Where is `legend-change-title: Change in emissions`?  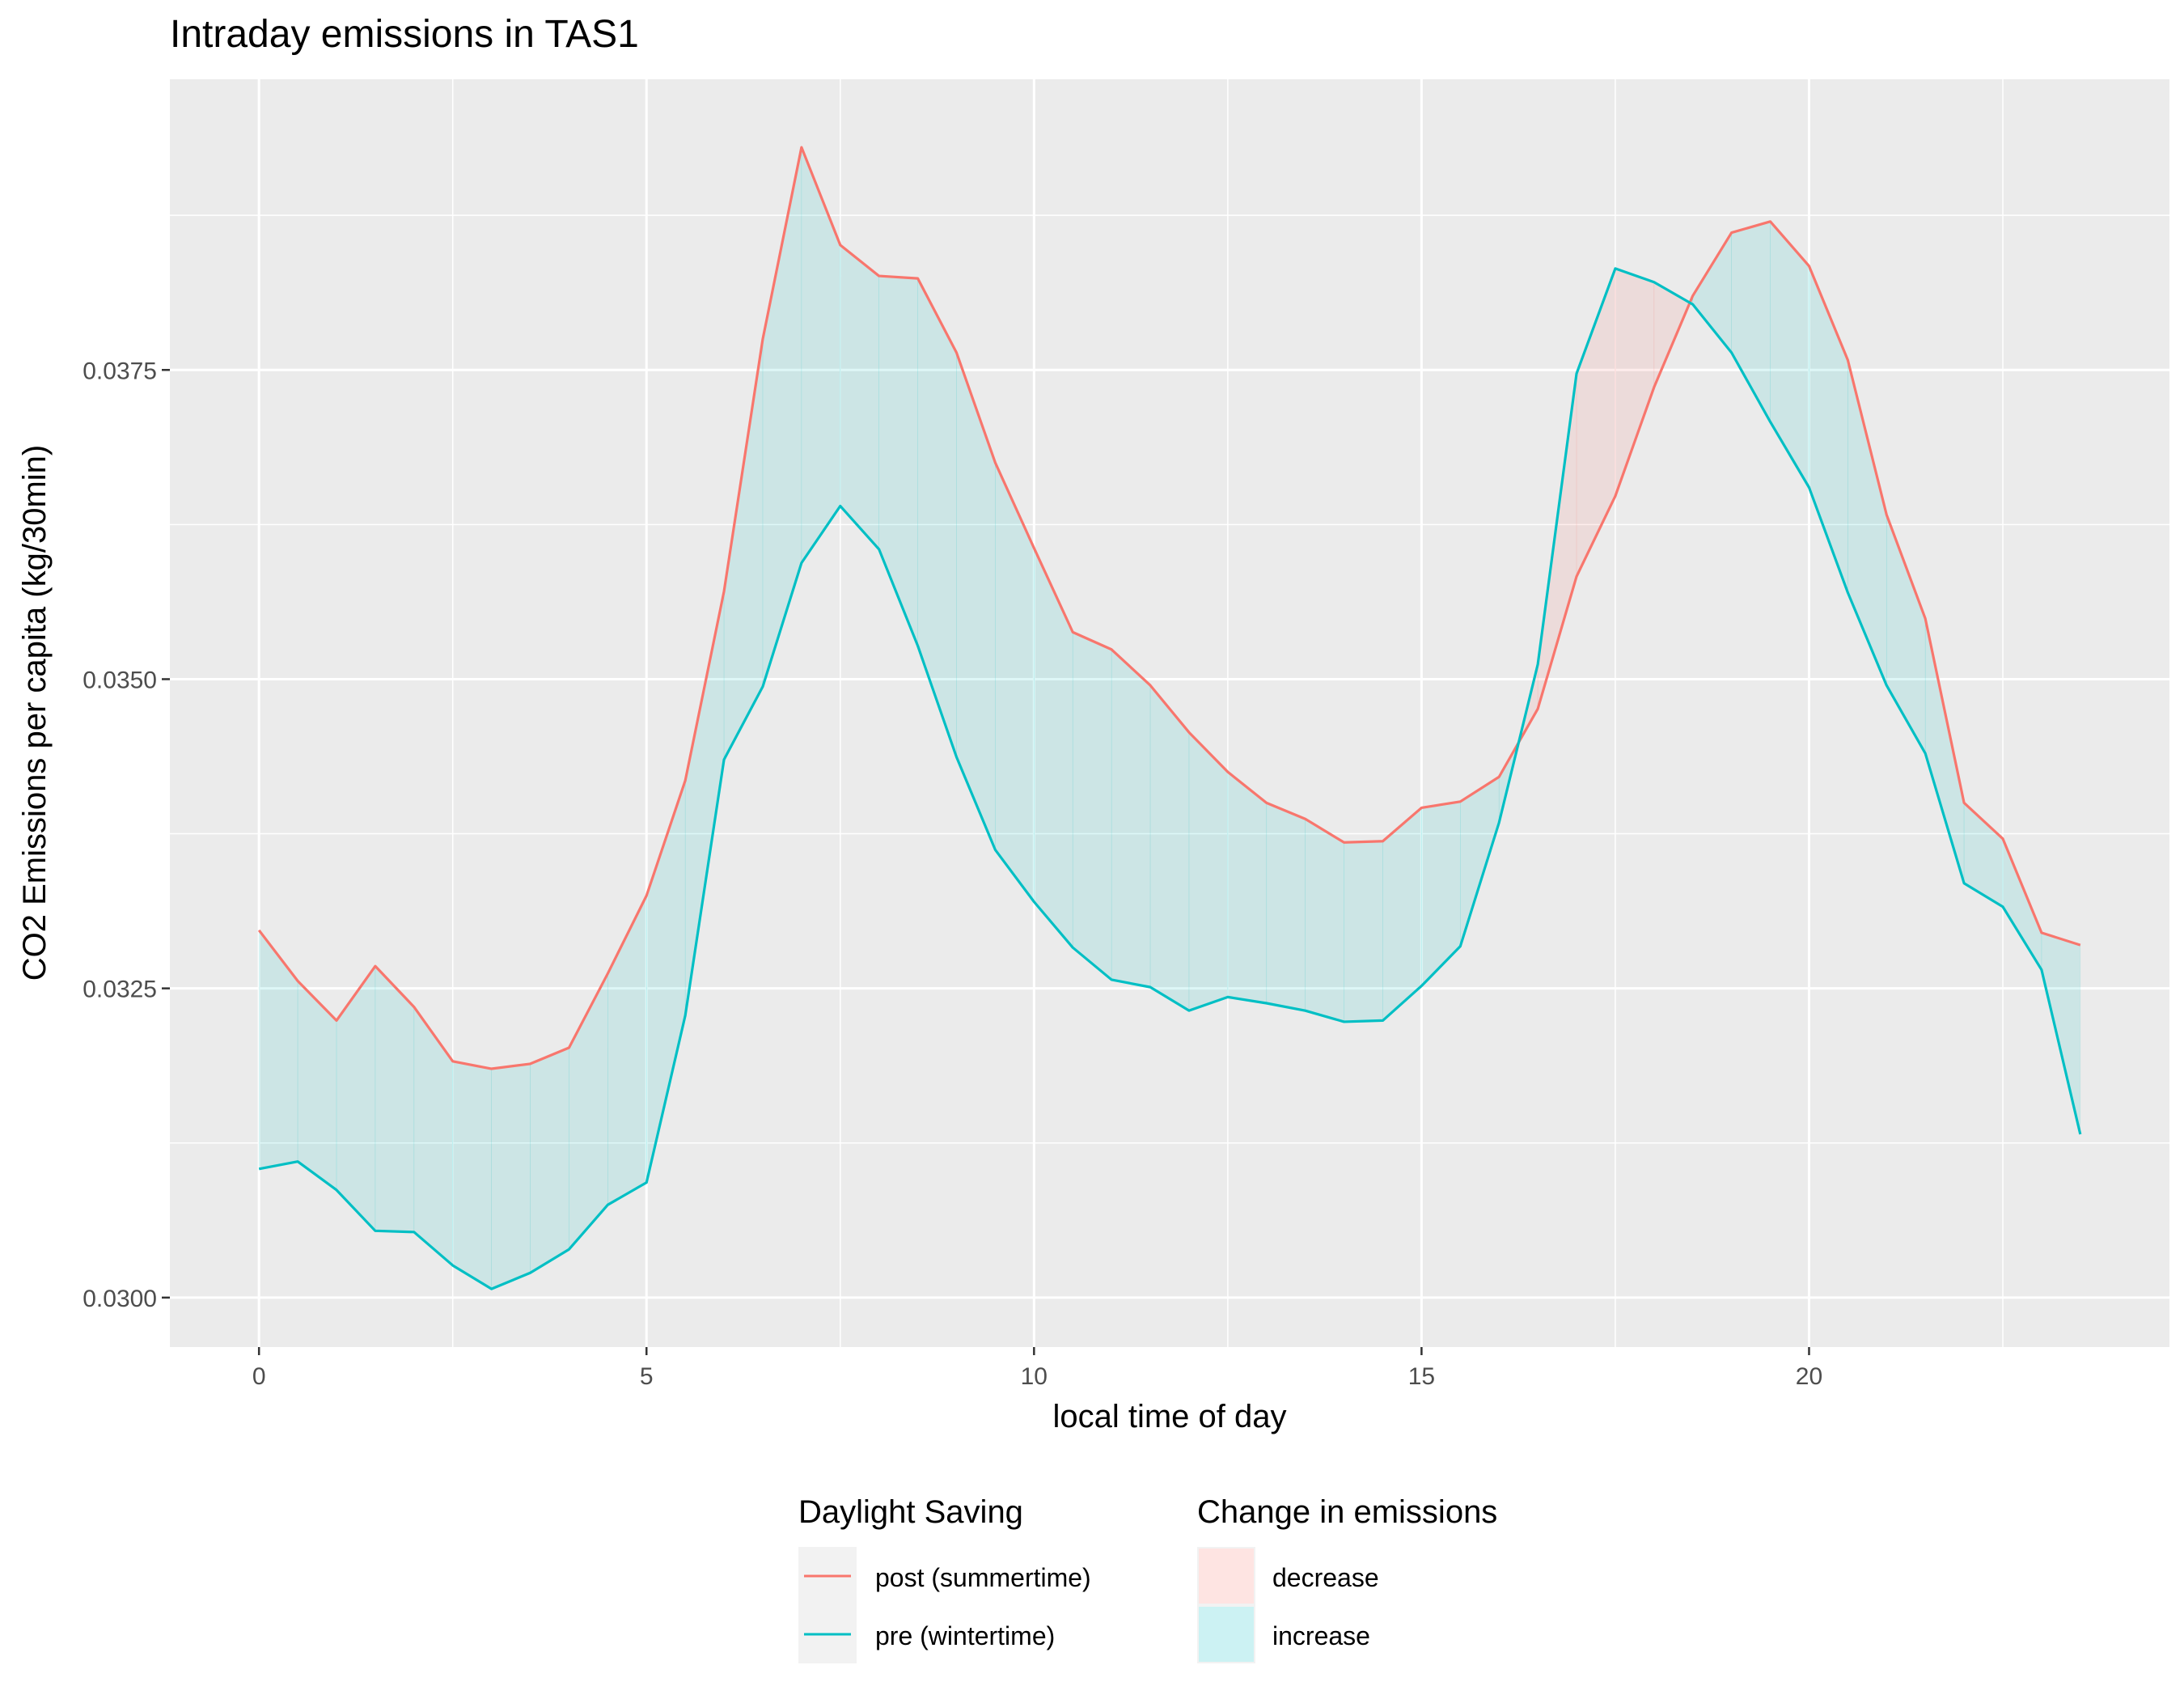 legend-change-title: Change in emissions is located at coordinates (1347, 1512).